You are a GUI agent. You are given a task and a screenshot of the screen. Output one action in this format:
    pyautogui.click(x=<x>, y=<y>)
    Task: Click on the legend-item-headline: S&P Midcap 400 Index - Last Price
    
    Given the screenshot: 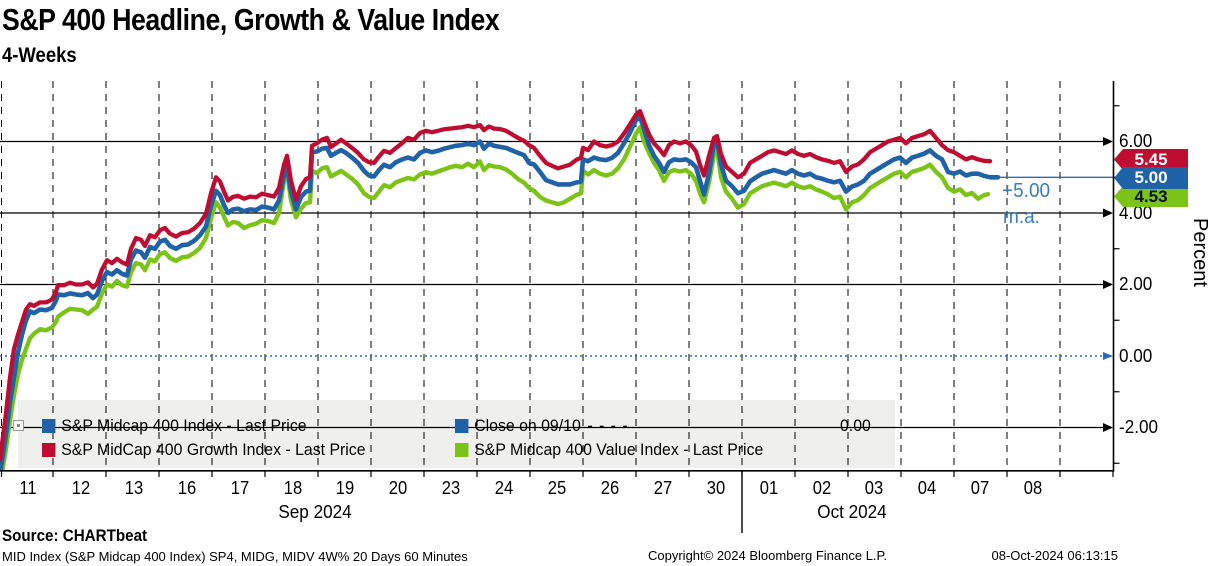 What is the action you would take?
    pyautogui.click(x=174, y=425)
    